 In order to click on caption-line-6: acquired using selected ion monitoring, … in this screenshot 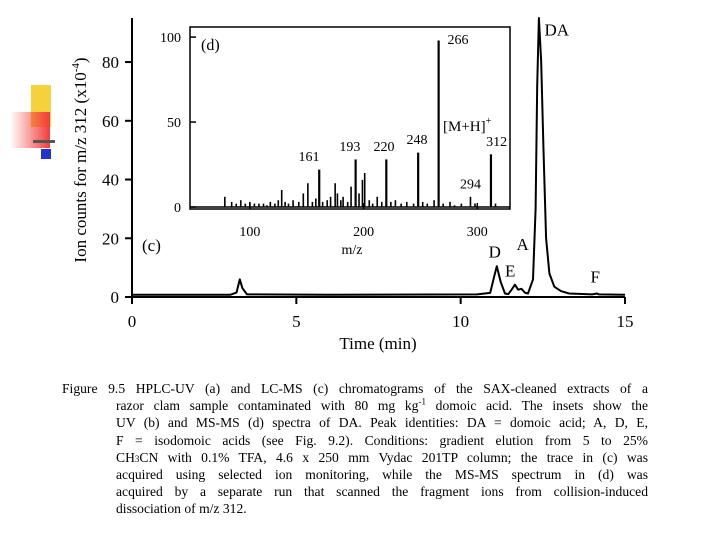, I will do `click(382, 475)`.